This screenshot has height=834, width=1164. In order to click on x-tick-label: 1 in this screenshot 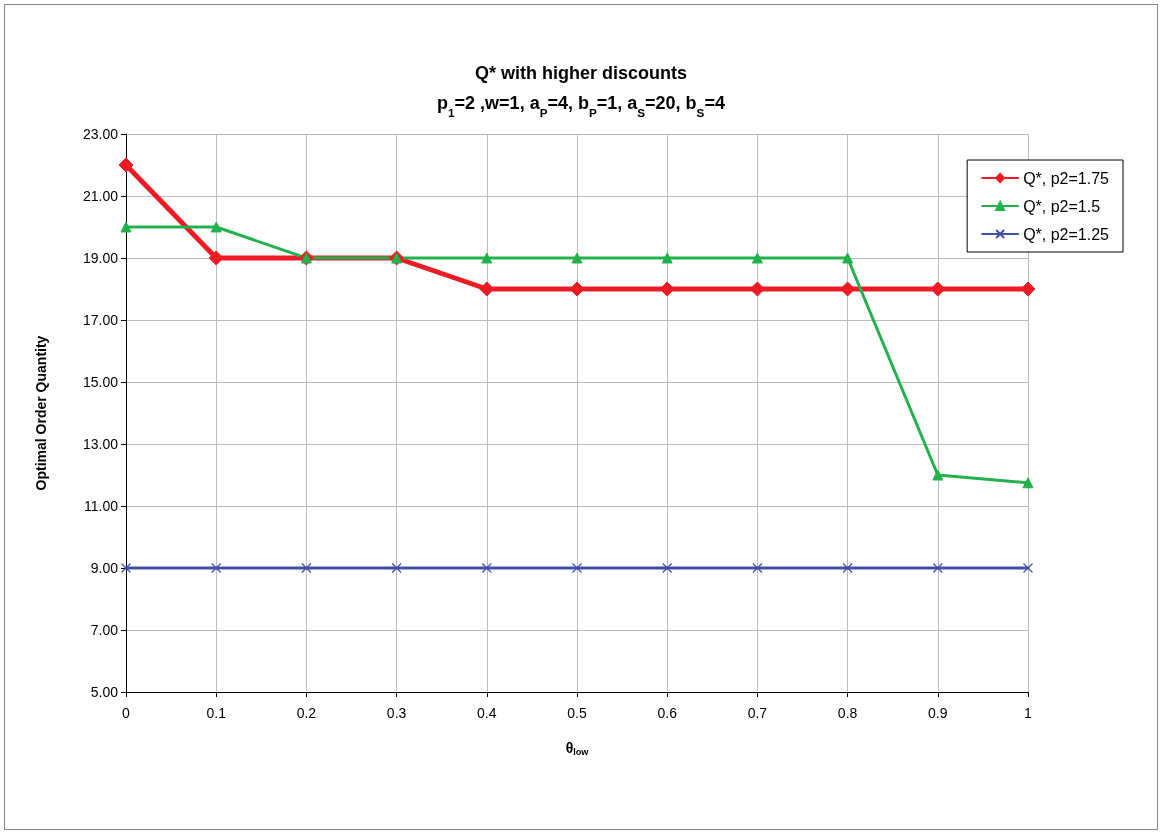, I will do `click(1028, 713)`.